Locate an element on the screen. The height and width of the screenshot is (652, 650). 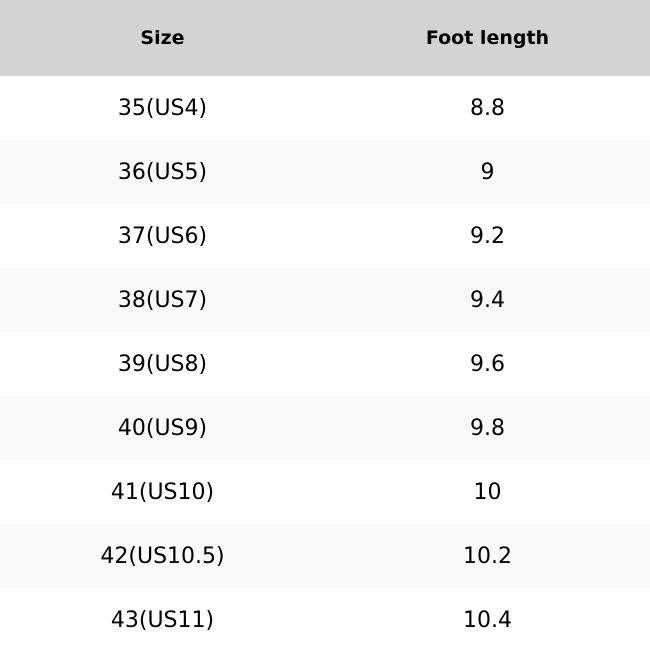
cell-size: 37(US6) is located at coordinates (162, 236).